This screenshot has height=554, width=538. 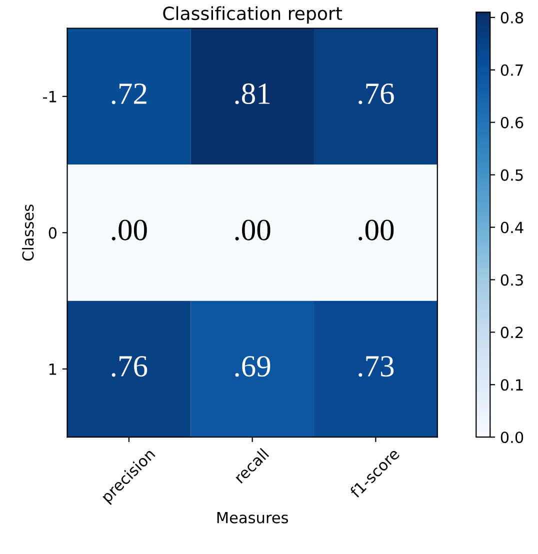 I want to click on color-bar-label: 0.1, so click(x=511, y=385).